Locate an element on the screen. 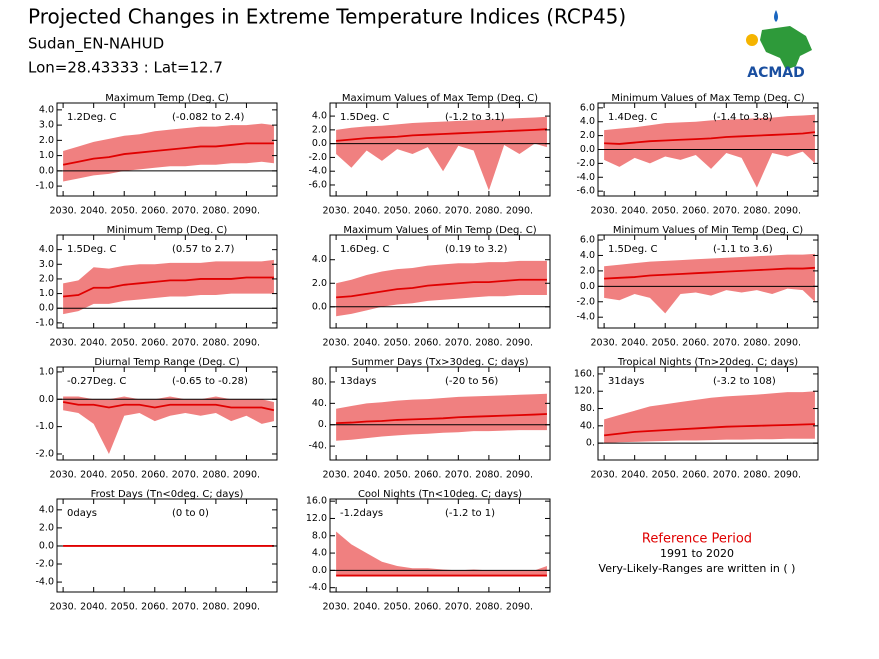 The image size is (879, 659). panel-title: Minimum Values of Min Temp (Deg. C) is located at coordinates (708, 230).